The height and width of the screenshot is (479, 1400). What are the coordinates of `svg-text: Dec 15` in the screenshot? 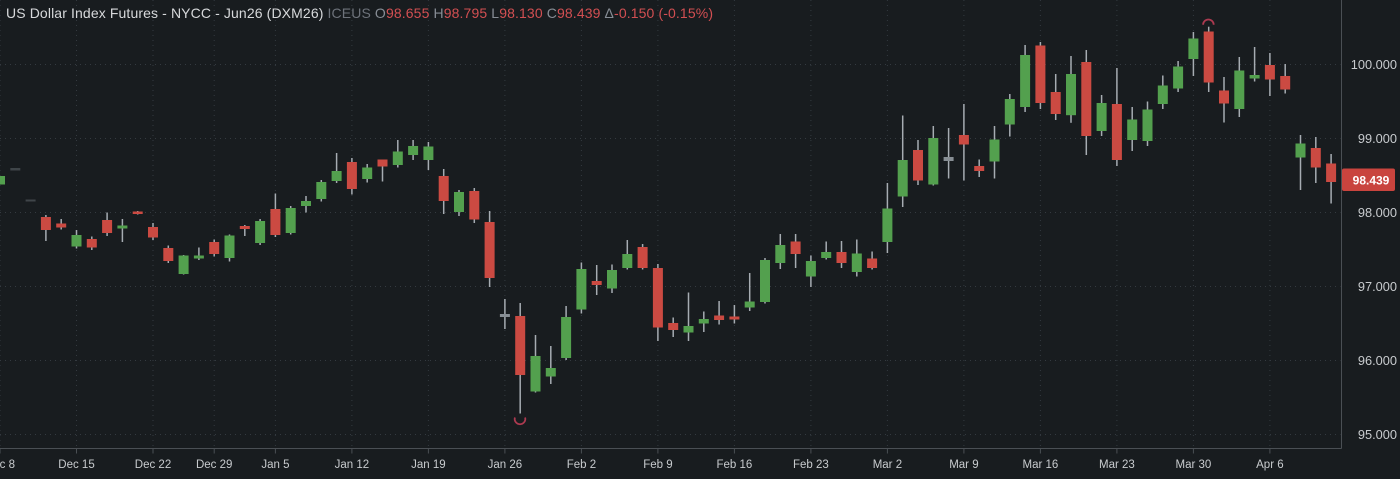 It's located at (76, 465).